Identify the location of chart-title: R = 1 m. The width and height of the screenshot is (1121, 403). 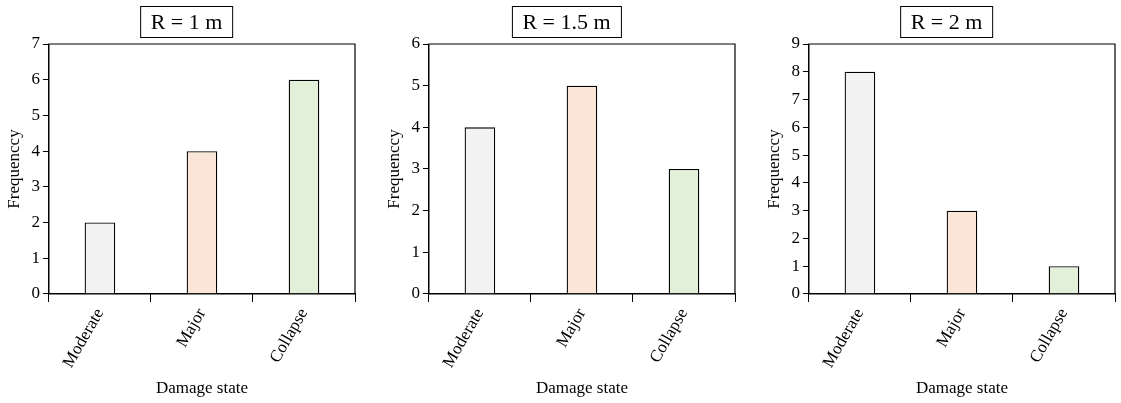
(186, 22).